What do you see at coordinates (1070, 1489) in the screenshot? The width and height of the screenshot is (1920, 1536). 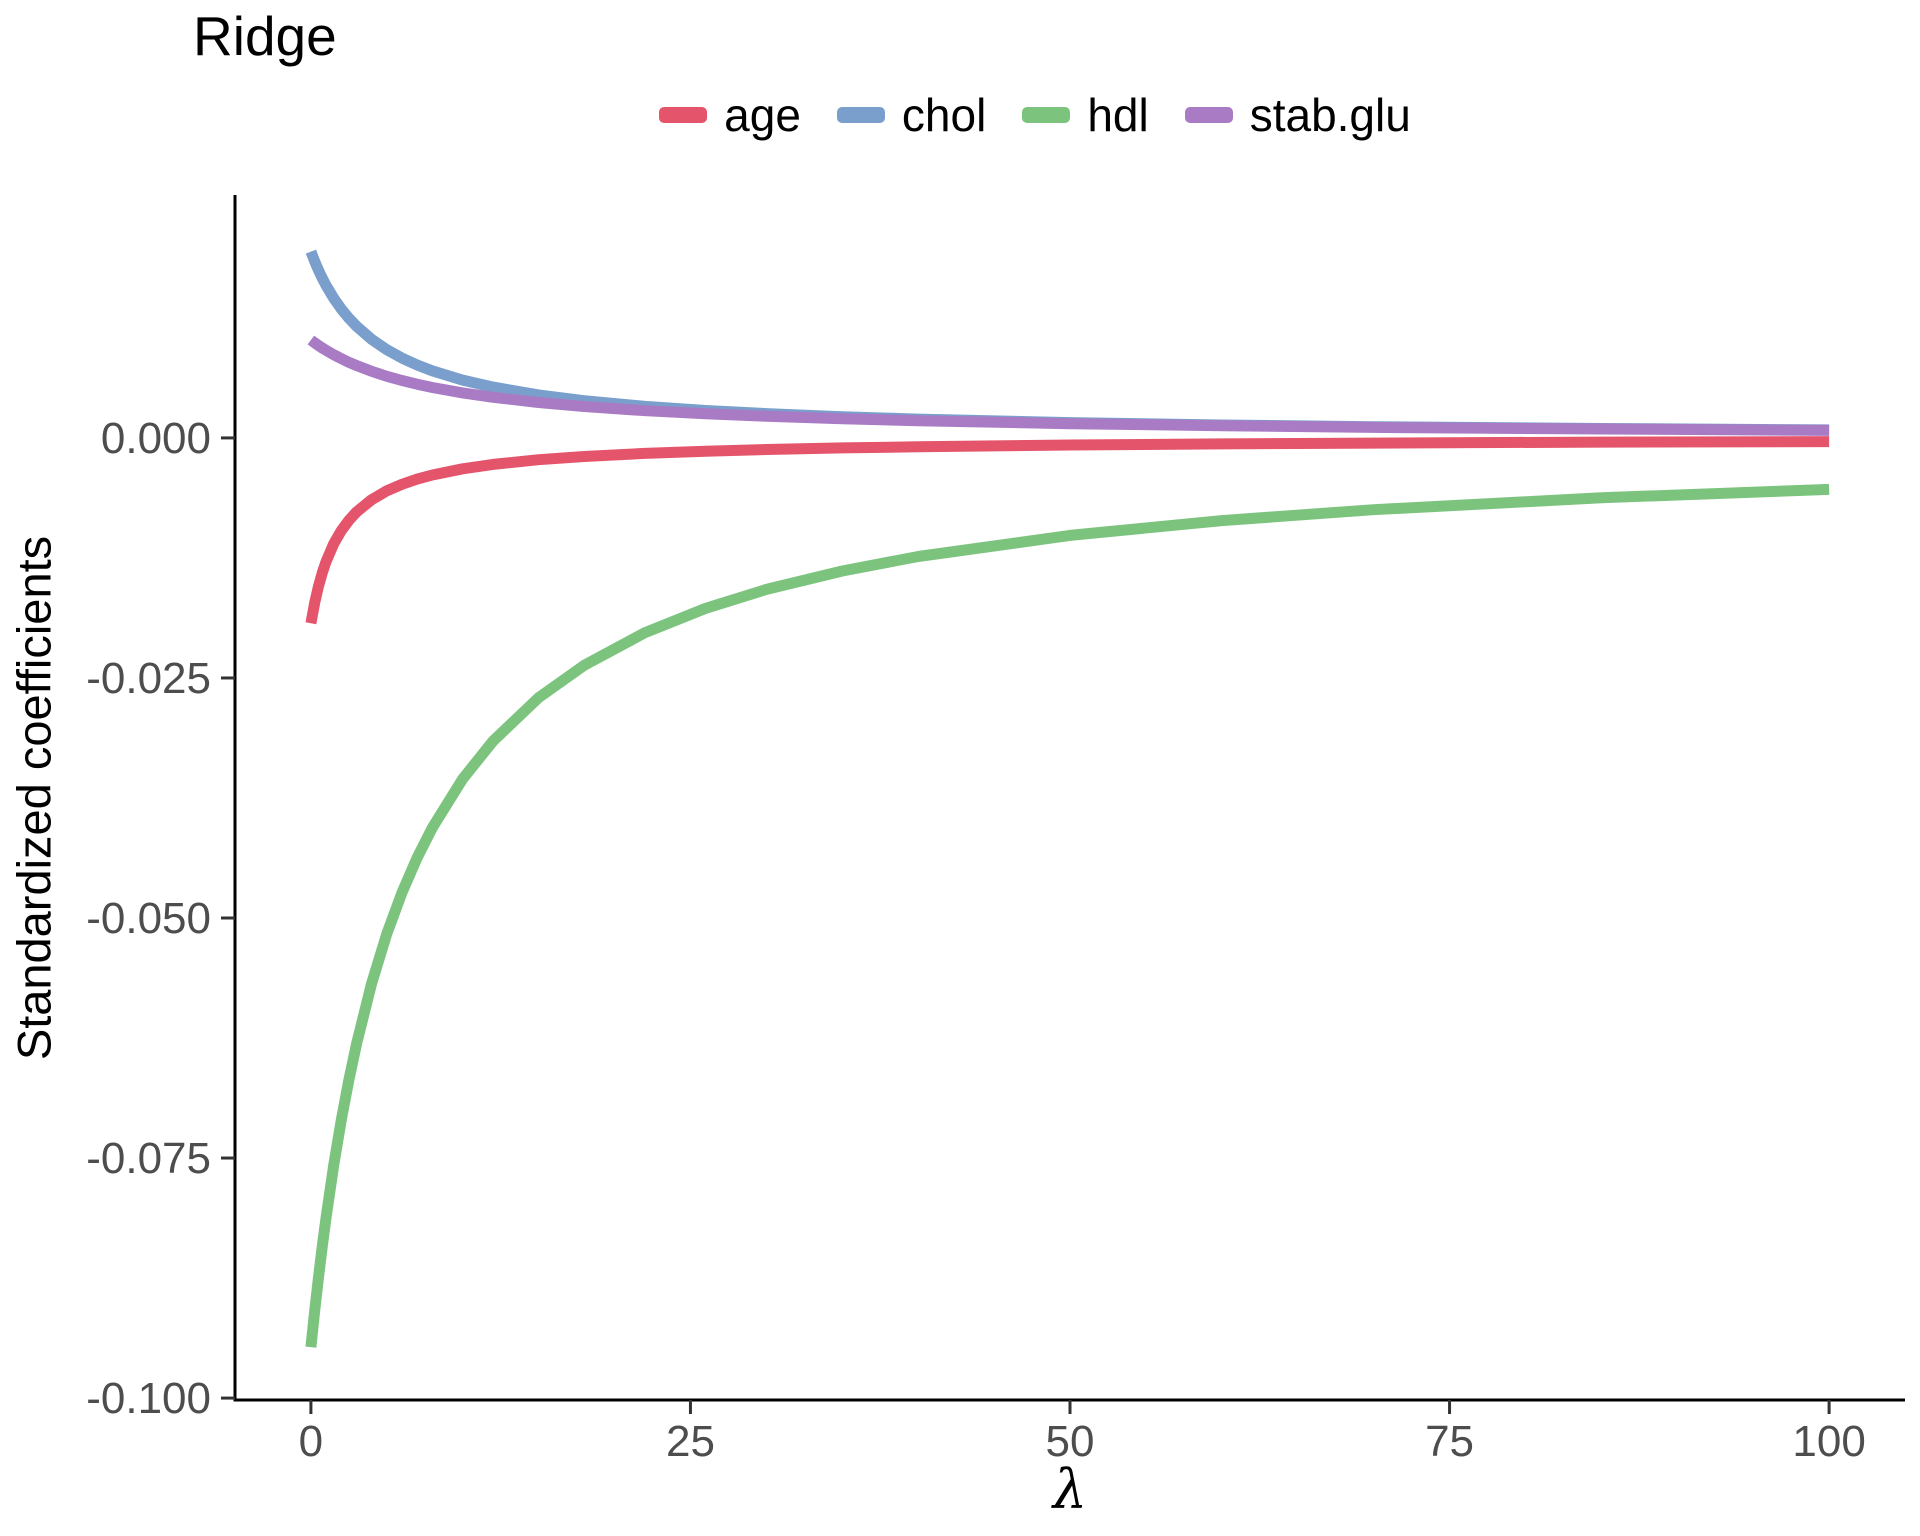 I see `x-axis-title: λ` at bounding box center [1070, 1489].